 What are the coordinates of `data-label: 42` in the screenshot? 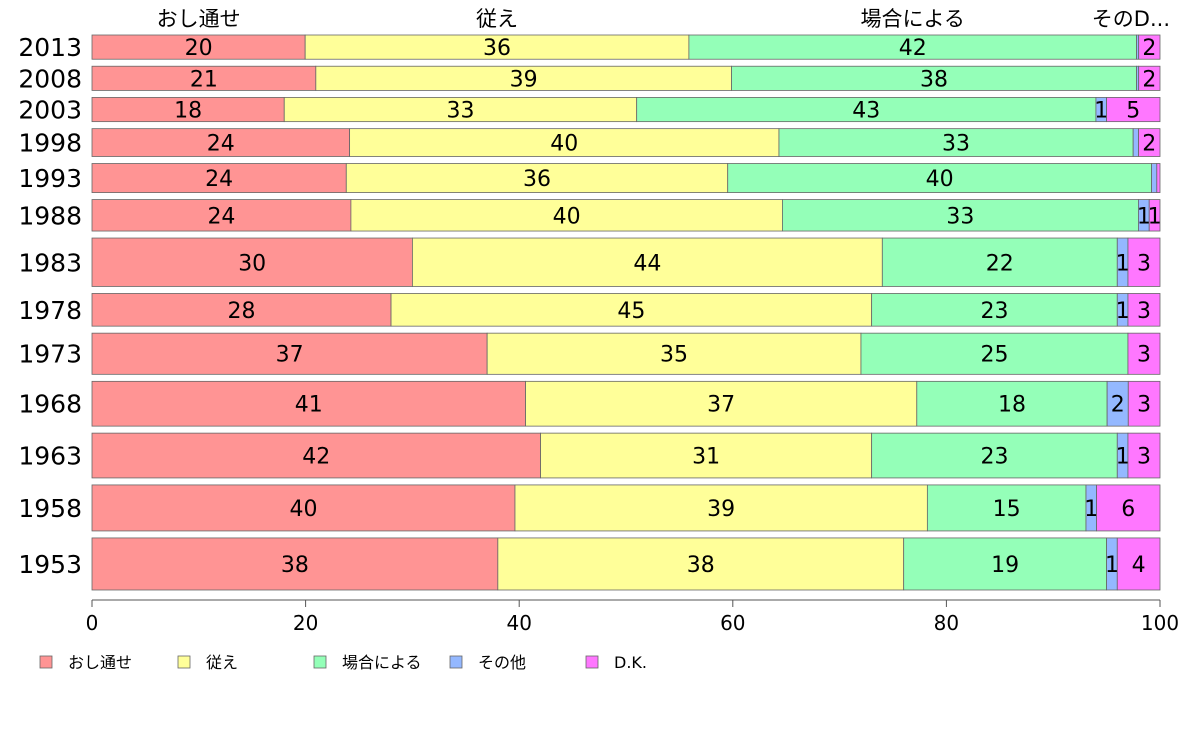 It's located at (316, 457).